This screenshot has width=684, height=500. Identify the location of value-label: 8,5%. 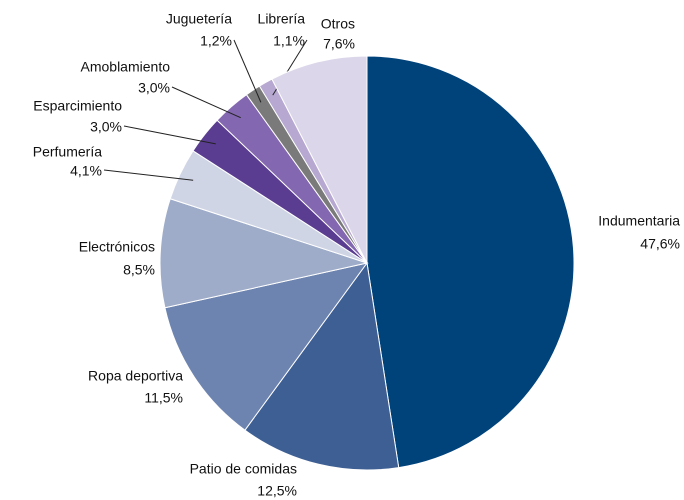
(139, 270).